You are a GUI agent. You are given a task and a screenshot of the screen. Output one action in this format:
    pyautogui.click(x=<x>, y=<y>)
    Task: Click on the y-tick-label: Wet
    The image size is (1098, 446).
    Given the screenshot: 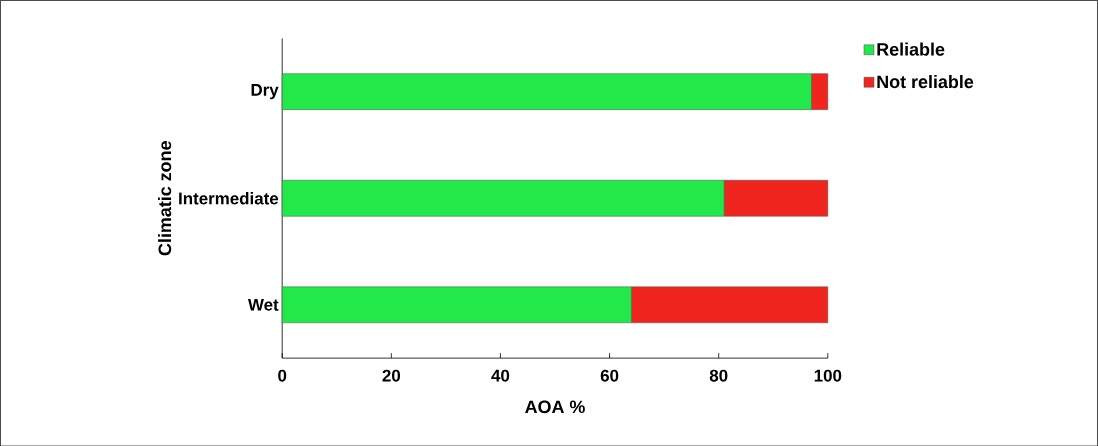 What is the action you would take?
    pyautogui.click(x=263, y=304)
    